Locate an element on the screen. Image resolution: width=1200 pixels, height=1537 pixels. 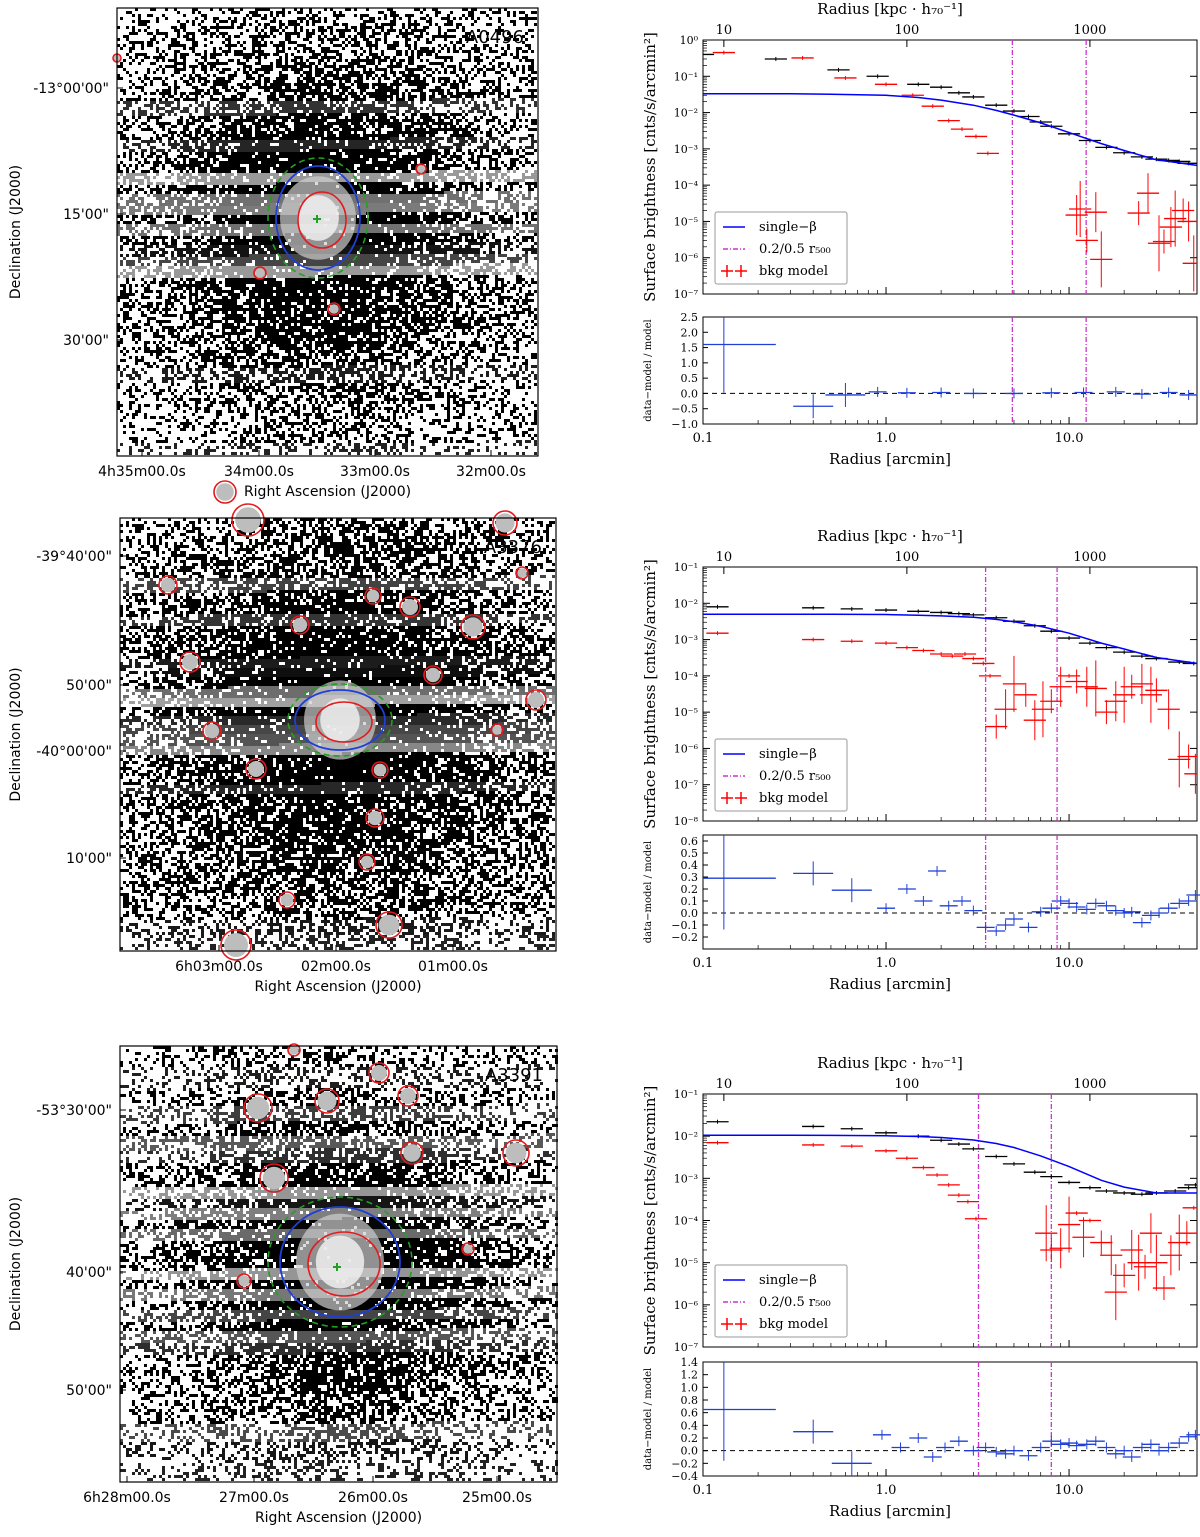
x-tick-label: 4h35m00.0s is located at coordinates (142, 472).